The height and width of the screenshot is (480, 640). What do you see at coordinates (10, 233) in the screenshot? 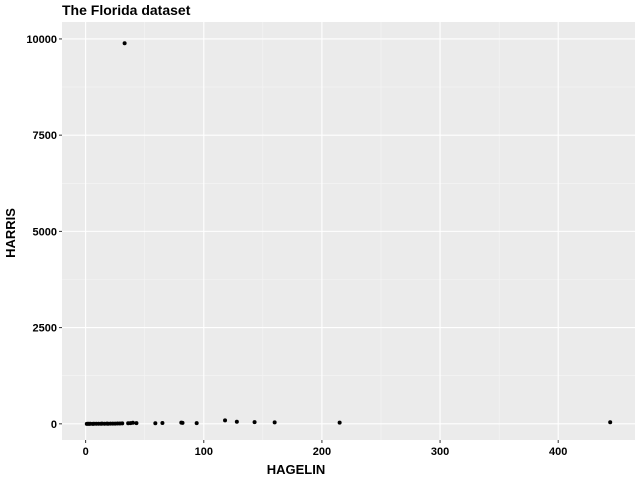
I see `y-axis-title: HARRIS` at bounding box center [10, 233].